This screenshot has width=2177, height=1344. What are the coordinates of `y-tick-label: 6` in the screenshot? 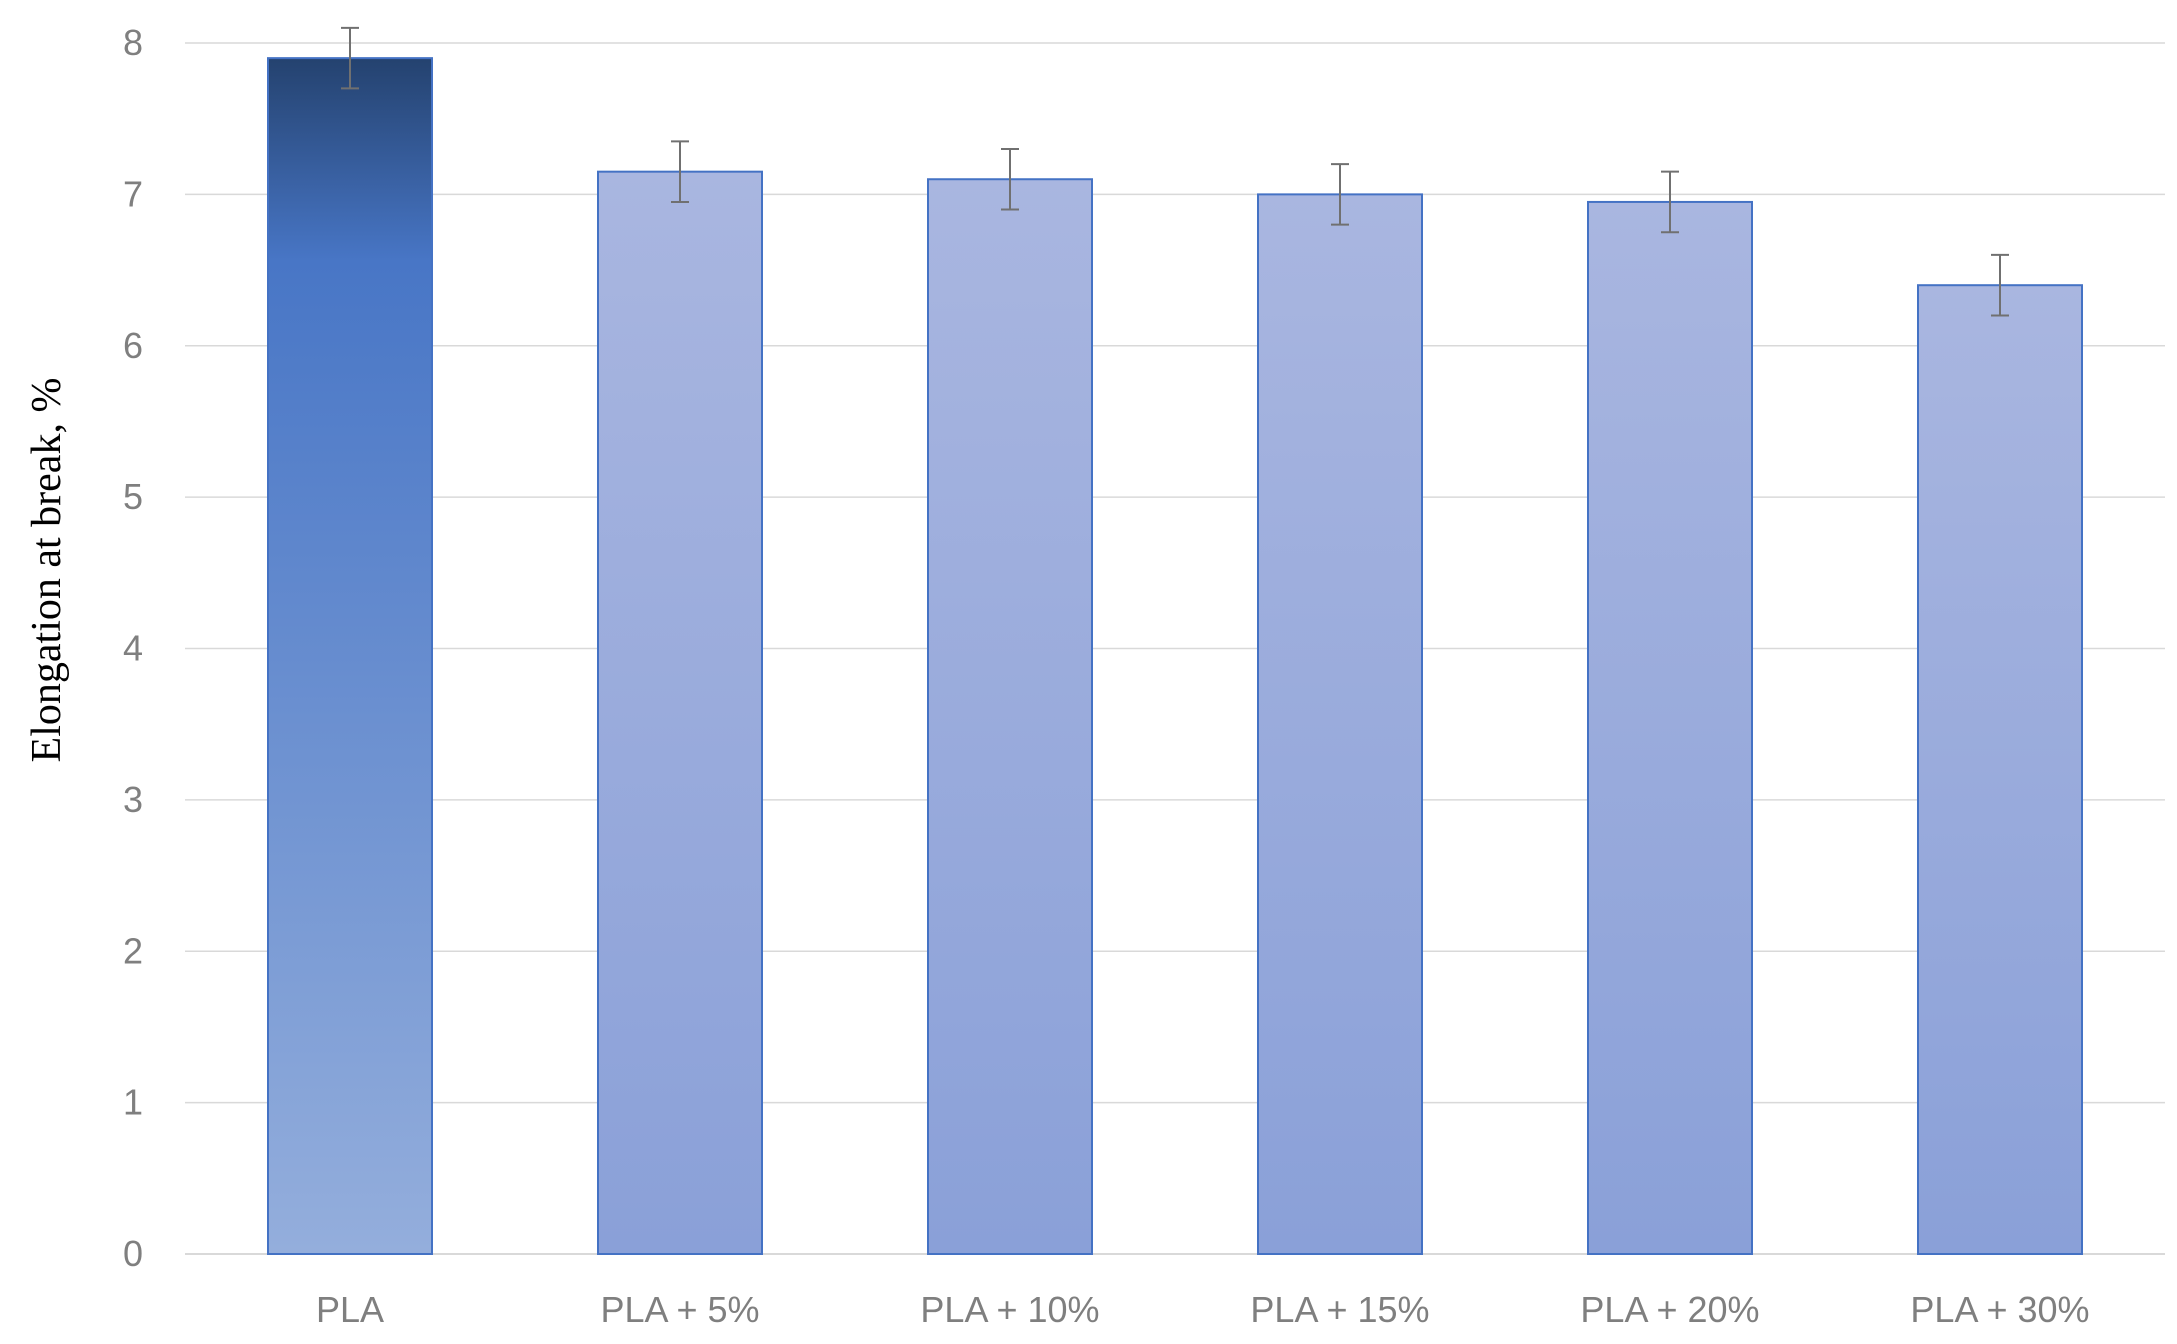 It's located at (133, 345).